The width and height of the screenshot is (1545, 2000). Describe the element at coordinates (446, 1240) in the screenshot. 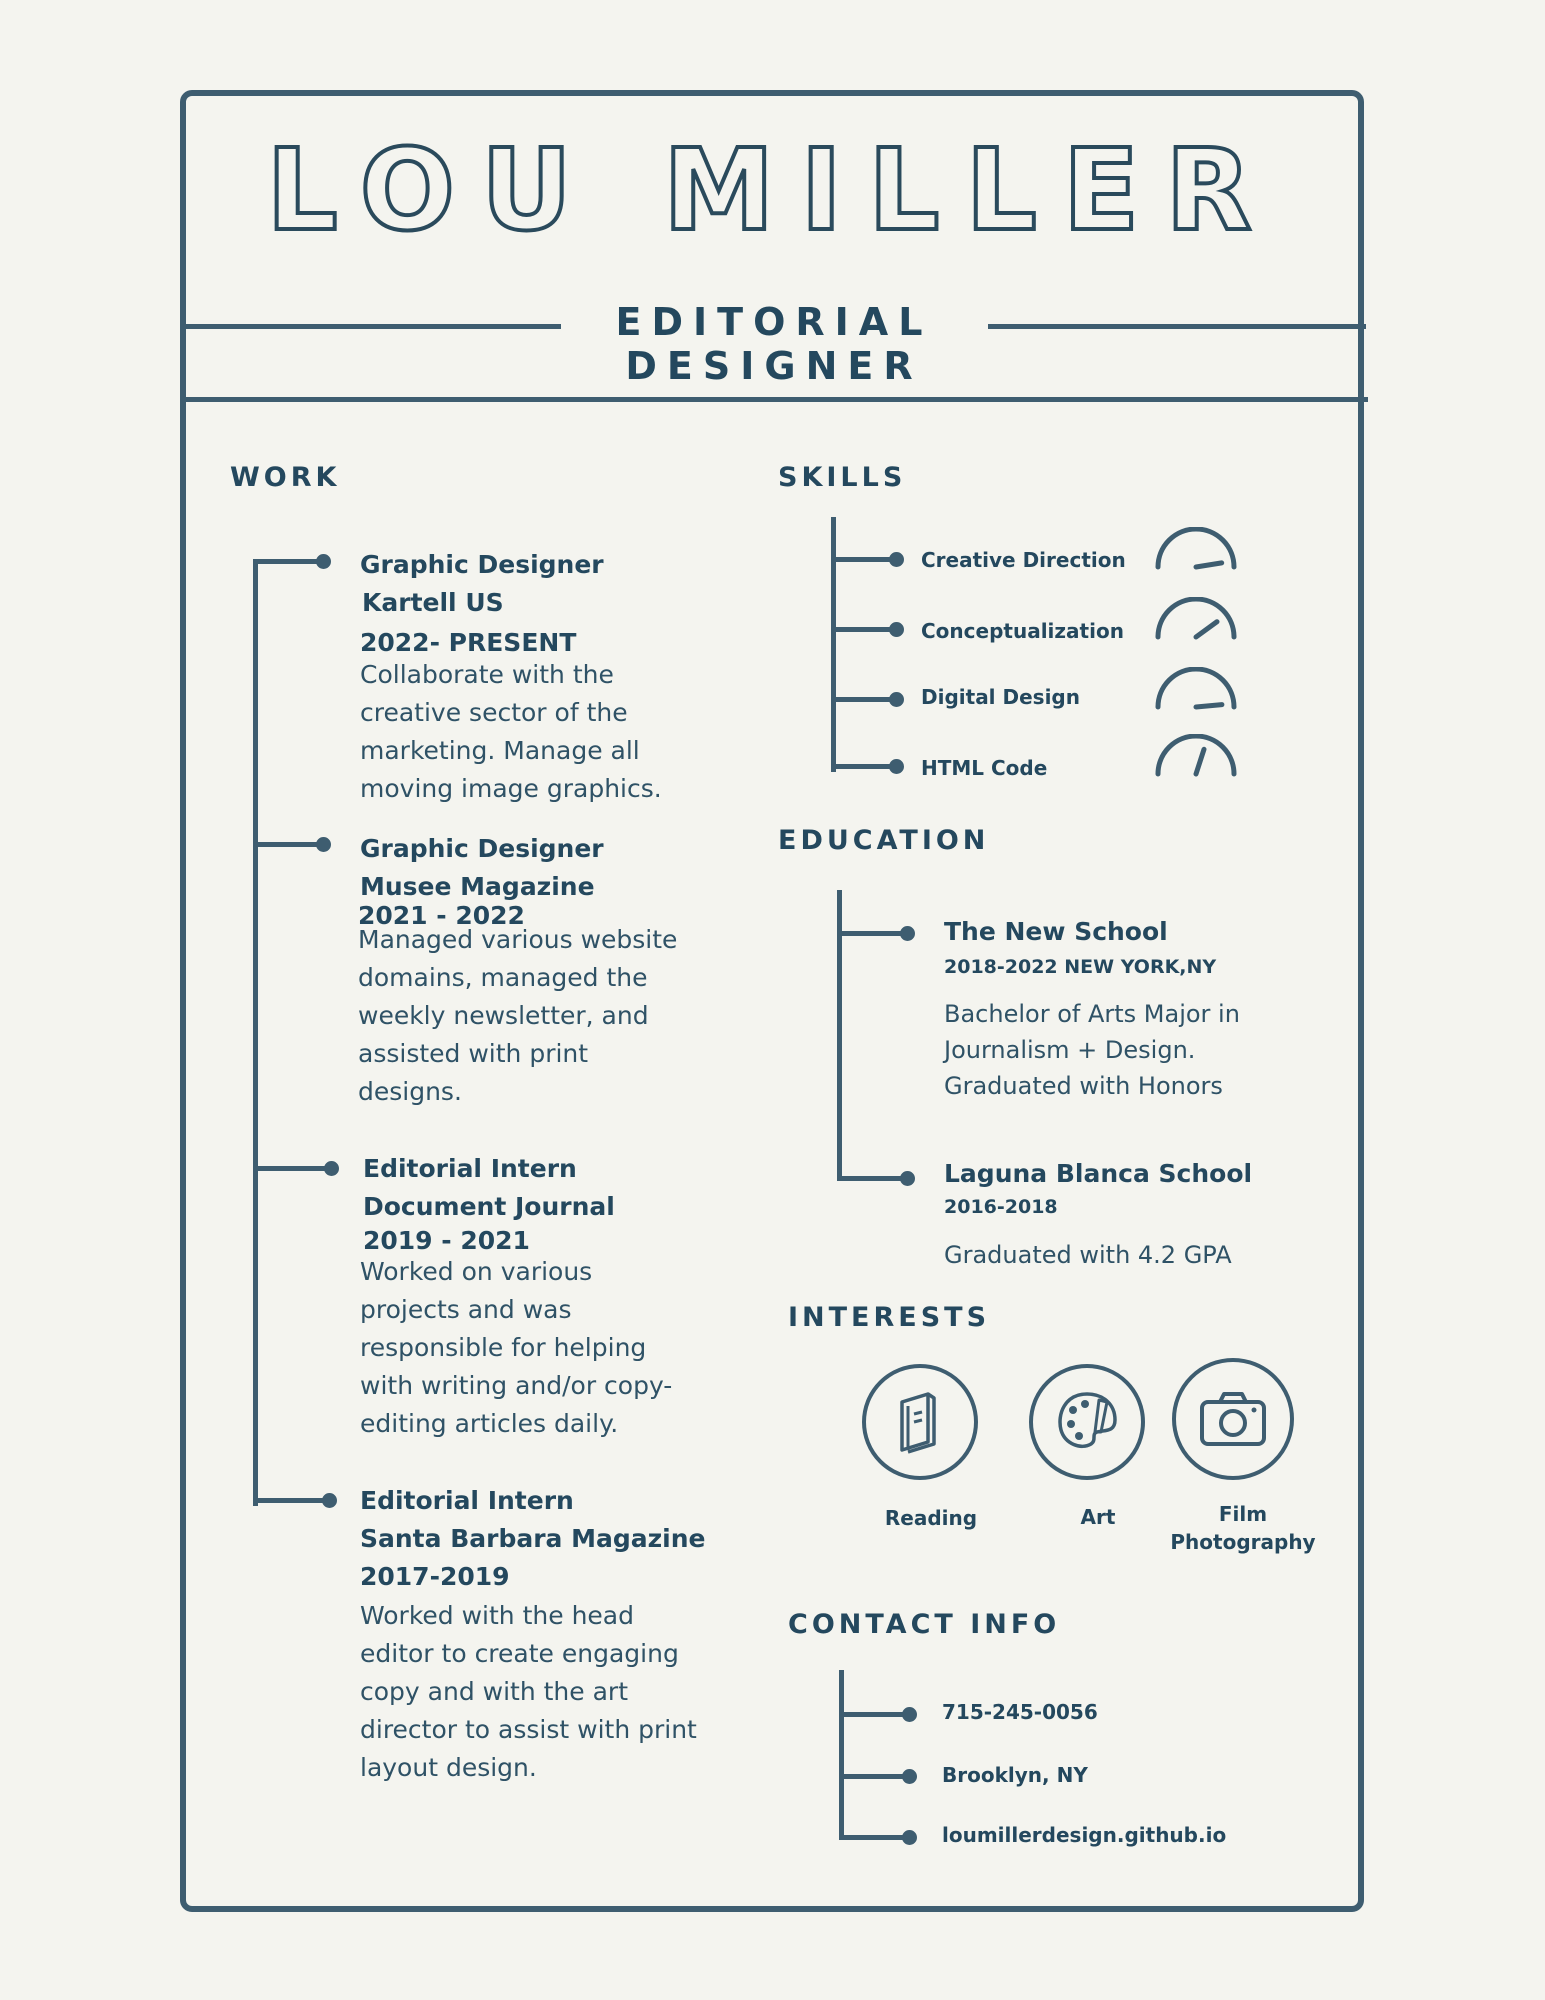

I see `work-3-dates: 2019 - 2021` at that location.